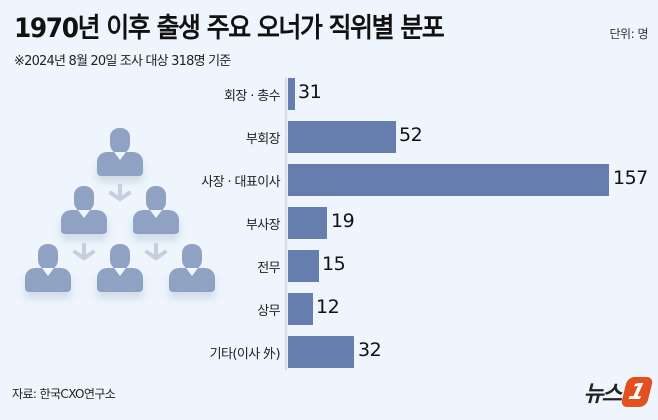 The image size is (658, 420). Describe the element at coordinates (245, 354) in the screenshot. I see `category-label: 기타(이사 外)` at that location.